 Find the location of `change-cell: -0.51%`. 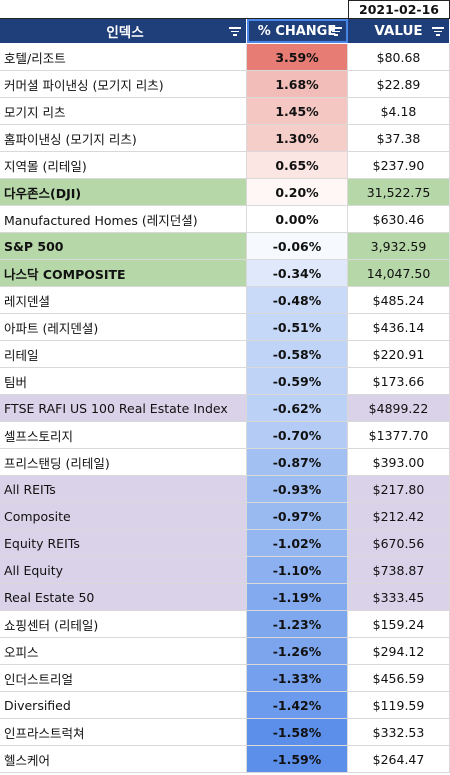

change-cell: -0.51% is located at coordinates (297, 327).